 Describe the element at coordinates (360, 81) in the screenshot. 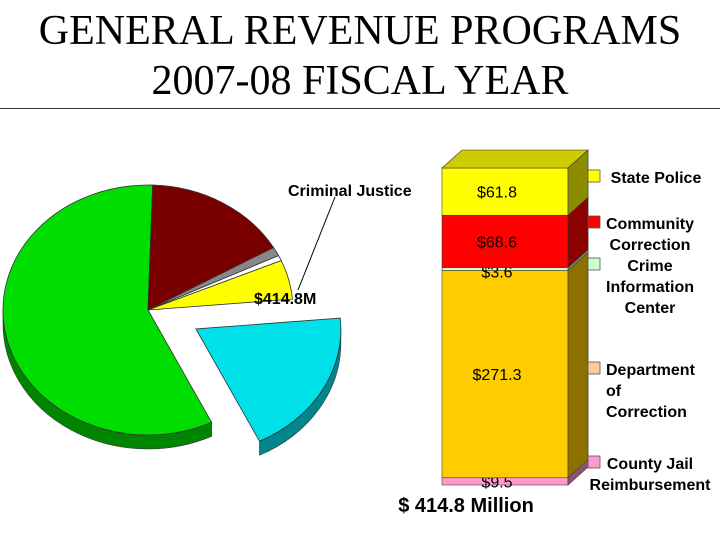

I see `title-line-2: 2007-08 FISCAL YEAR` at that location.